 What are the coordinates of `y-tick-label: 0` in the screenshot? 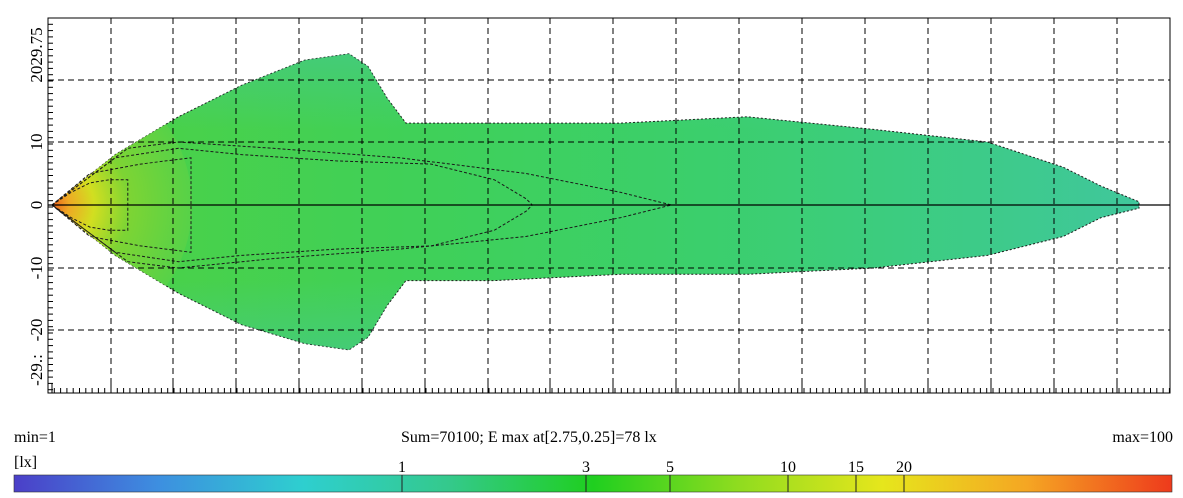 It's located at (36, 205).